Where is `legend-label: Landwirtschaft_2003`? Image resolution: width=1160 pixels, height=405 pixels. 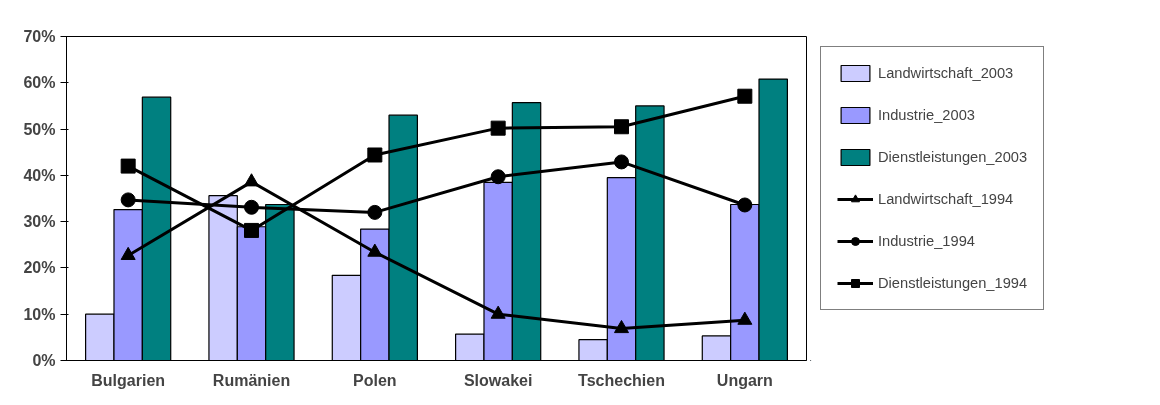 legend-label: Landwirtschaft_2003 is located at coordinates (946, 73).